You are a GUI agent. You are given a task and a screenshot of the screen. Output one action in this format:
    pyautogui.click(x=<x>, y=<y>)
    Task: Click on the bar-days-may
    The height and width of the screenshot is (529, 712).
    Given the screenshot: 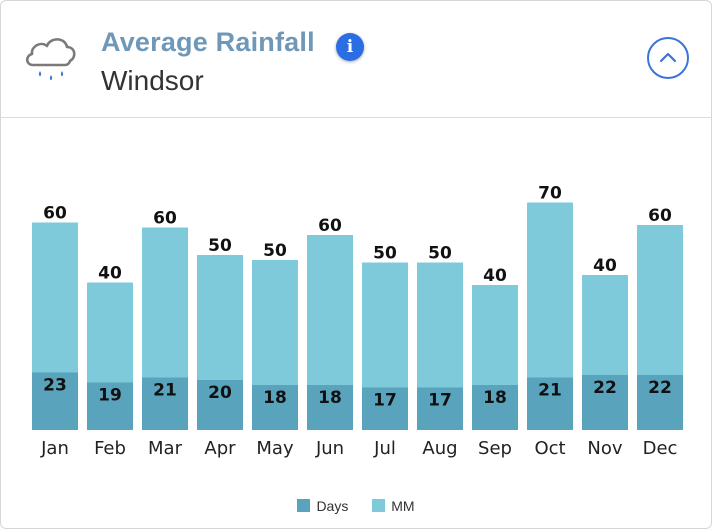 What is the action you would take?
    pyautogui.click(x=275, y=407)
    